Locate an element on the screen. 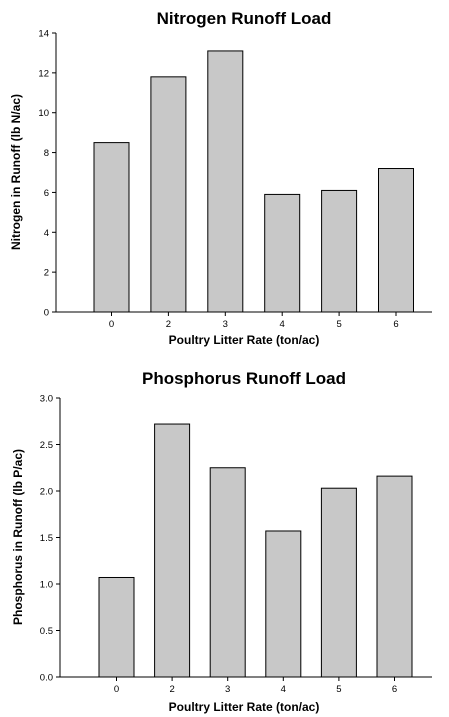  y-tick-label: 0.0 is located at coordinates (46, 678).